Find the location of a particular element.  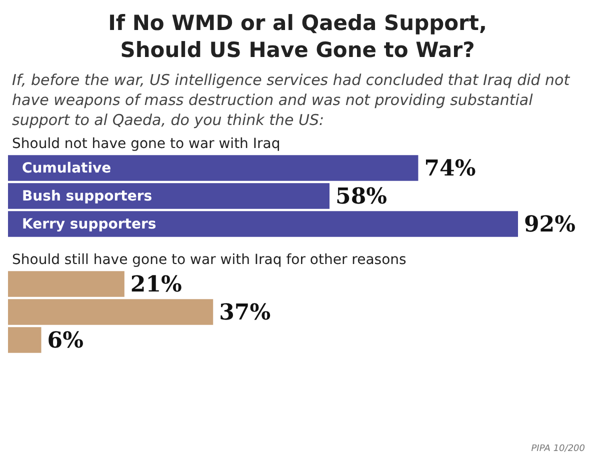

y-tick-label: Cumulative is located at coordinates (67, 168).